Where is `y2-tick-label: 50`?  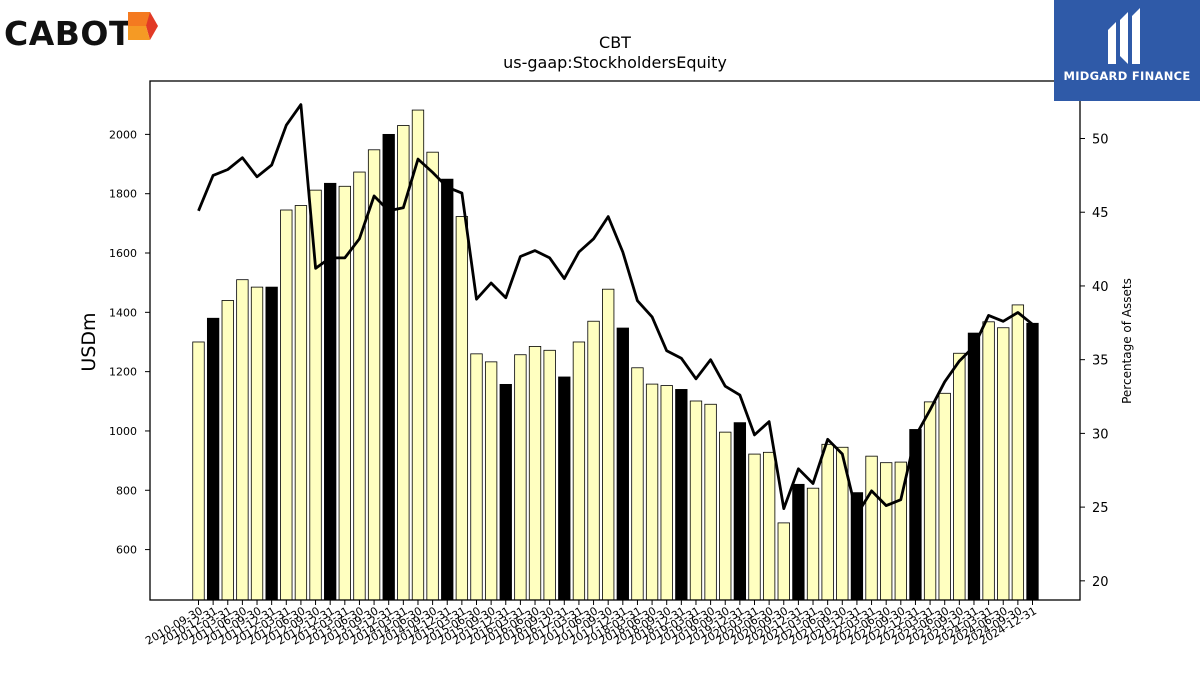 y2-tick-label: 50 is located at coordinates (1100, 140).